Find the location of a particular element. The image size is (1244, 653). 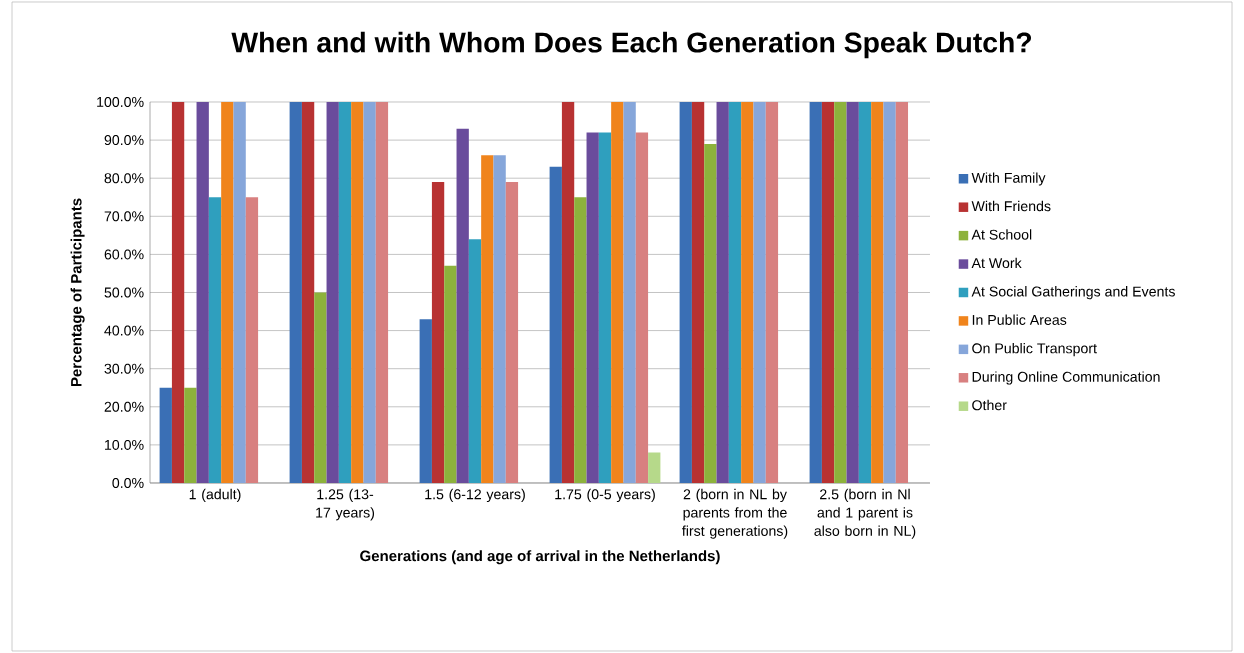

legend-label: With Family is located at coordinates (1008, 179).